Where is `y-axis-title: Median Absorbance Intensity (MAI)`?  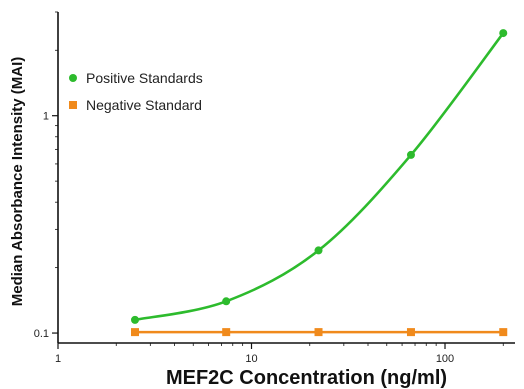
y-axis-title: Median Absorbance Intensity (MAI) is located at coordinates (17, 181).